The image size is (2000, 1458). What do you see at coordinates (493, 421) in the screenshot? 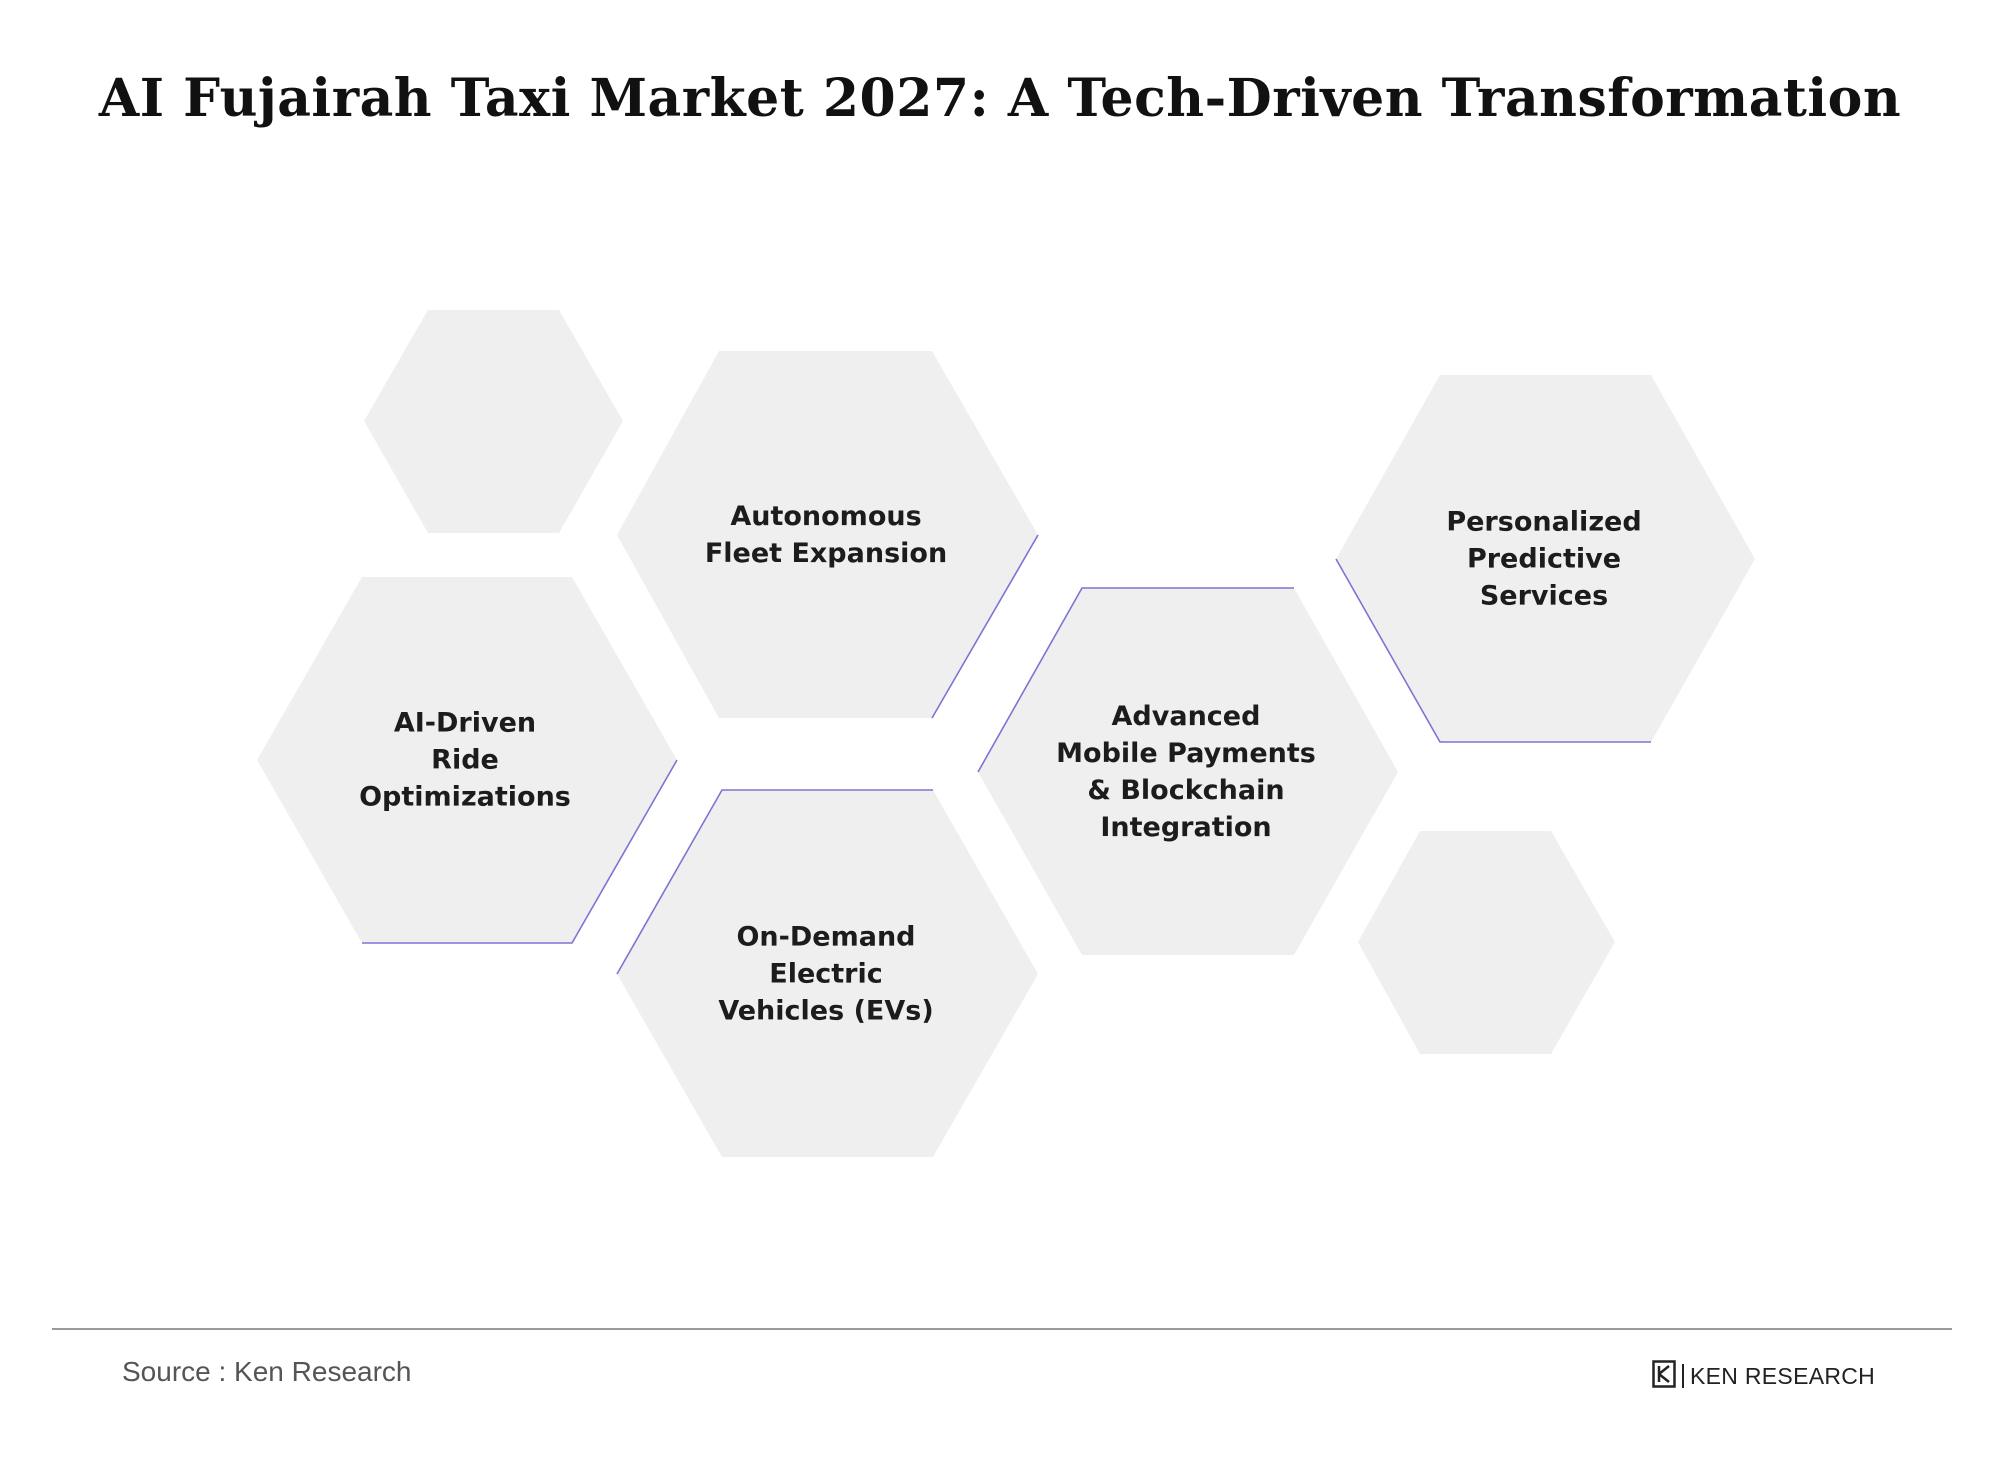
I see `decorative-hexagon-top-left` at bounding box center [493, 421].